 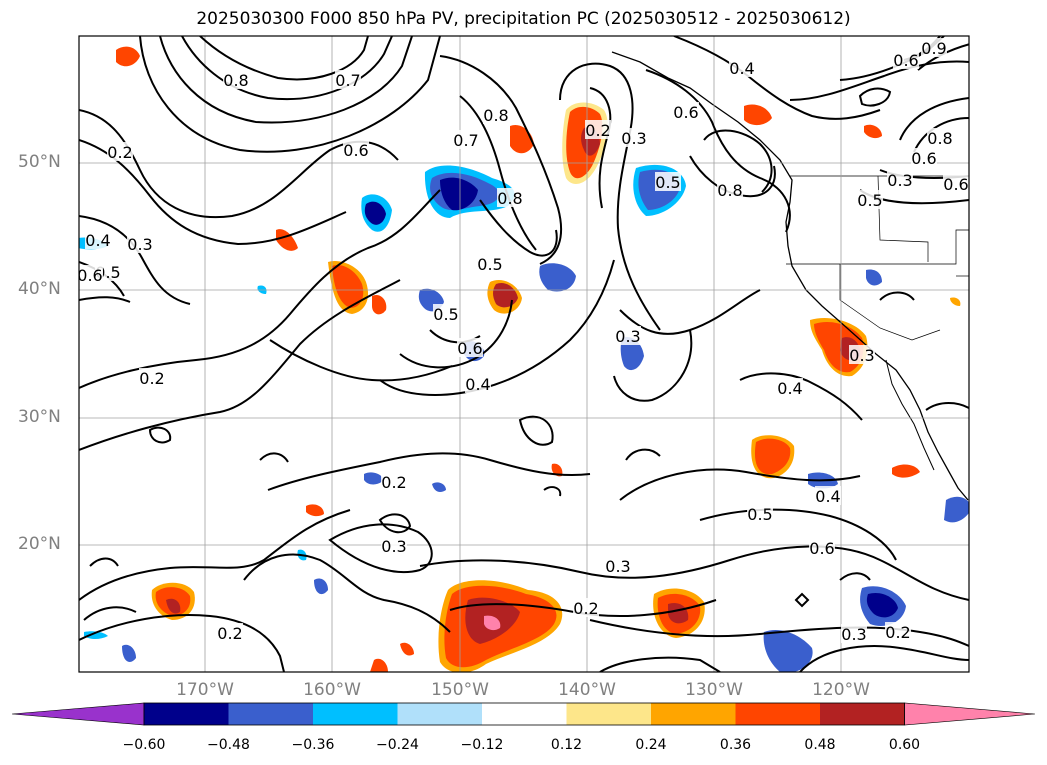 What do you see at coordinates (228, 745) in the screenshot?
I see `colorbar-tick: −0.48` at bounding box center [228, 745].